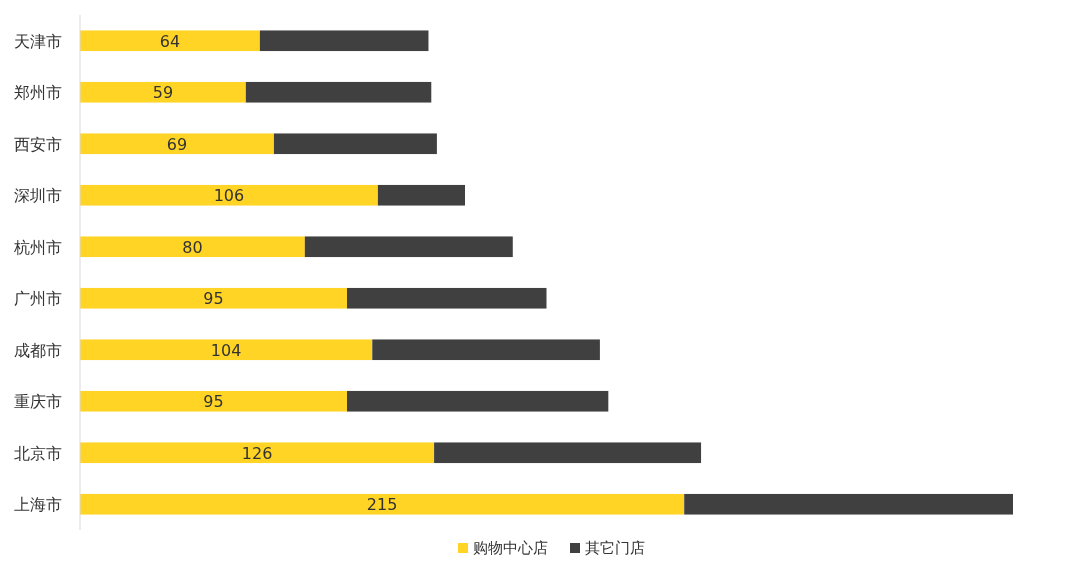  I want to click on y-tick-label: 广州市, so click(38, 299).